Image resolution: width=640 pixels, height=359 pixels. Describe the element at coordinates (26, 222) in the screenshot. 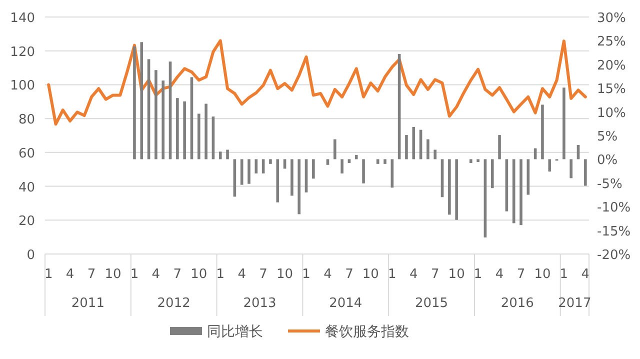

I see `y-tick-label: 20` at that location.